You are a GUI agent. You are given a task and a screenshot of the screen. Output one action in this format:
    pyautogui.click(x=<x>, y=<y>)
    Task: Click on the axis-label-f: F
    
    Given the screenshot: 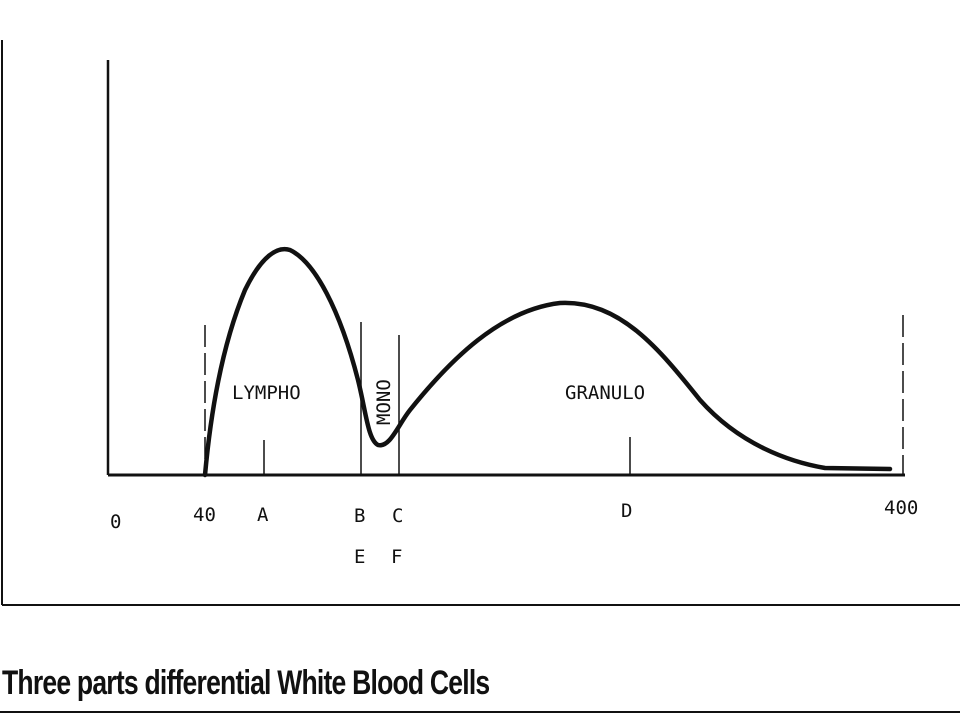 What is the action you would take?
    pyautogui.click(x=396, y=557)
    